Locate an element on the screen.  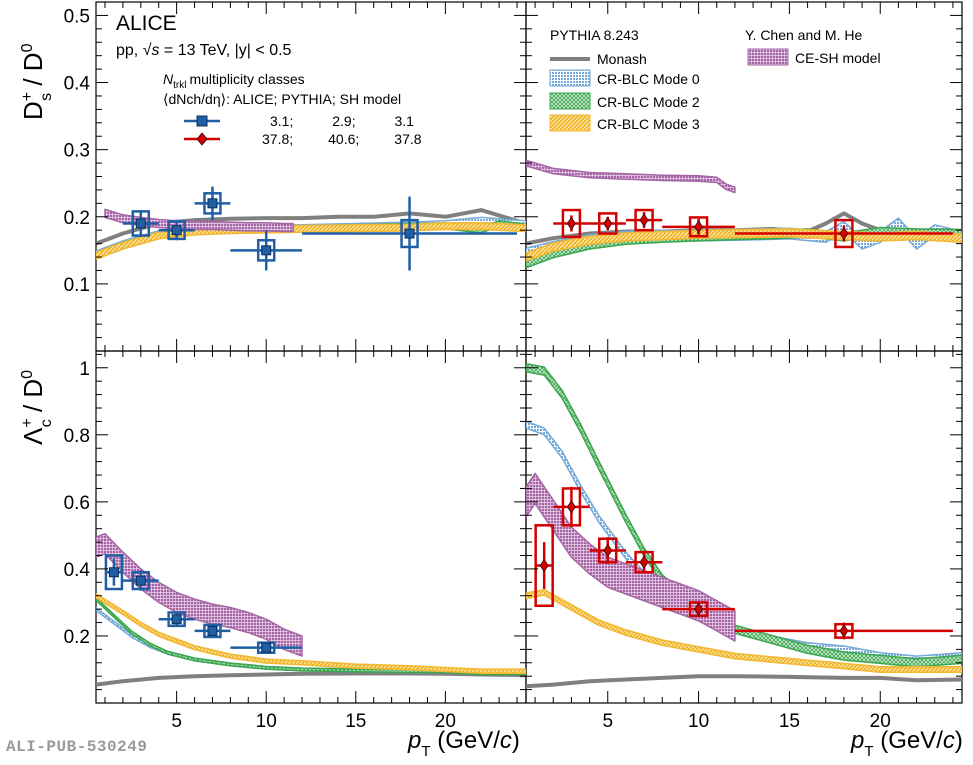
x-tick-label-bottom-right-5: 5 is located at coordinates (607, 721).